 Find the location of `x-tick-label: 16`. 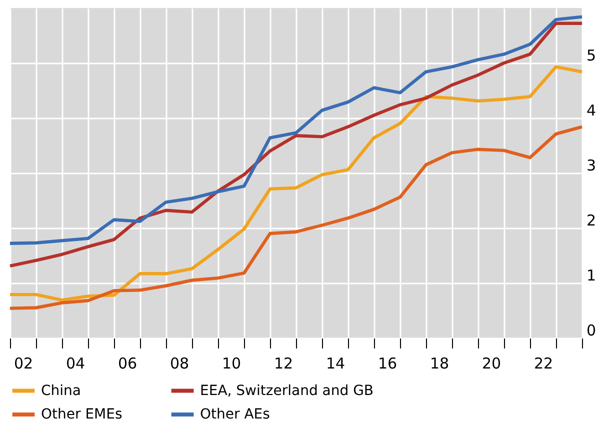

x-tick-label: 16 is located at coordinates (388, 363).